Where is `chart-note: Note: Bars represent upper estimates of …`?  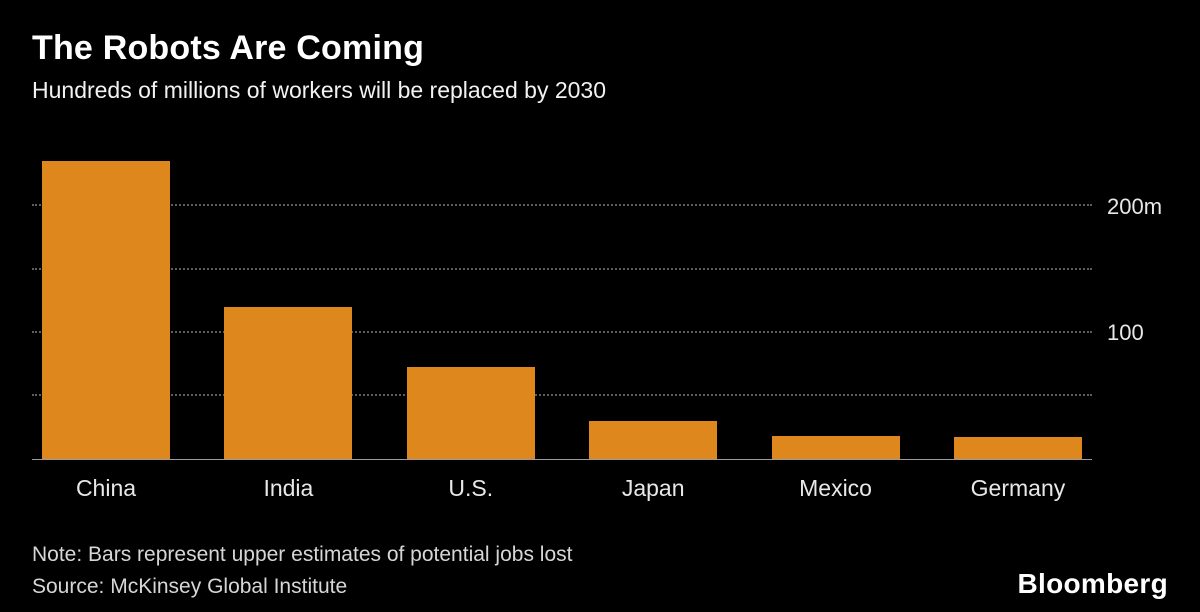 chart-note: Note: Bars represent upper estimates of … is located at coordinates (302, 554).